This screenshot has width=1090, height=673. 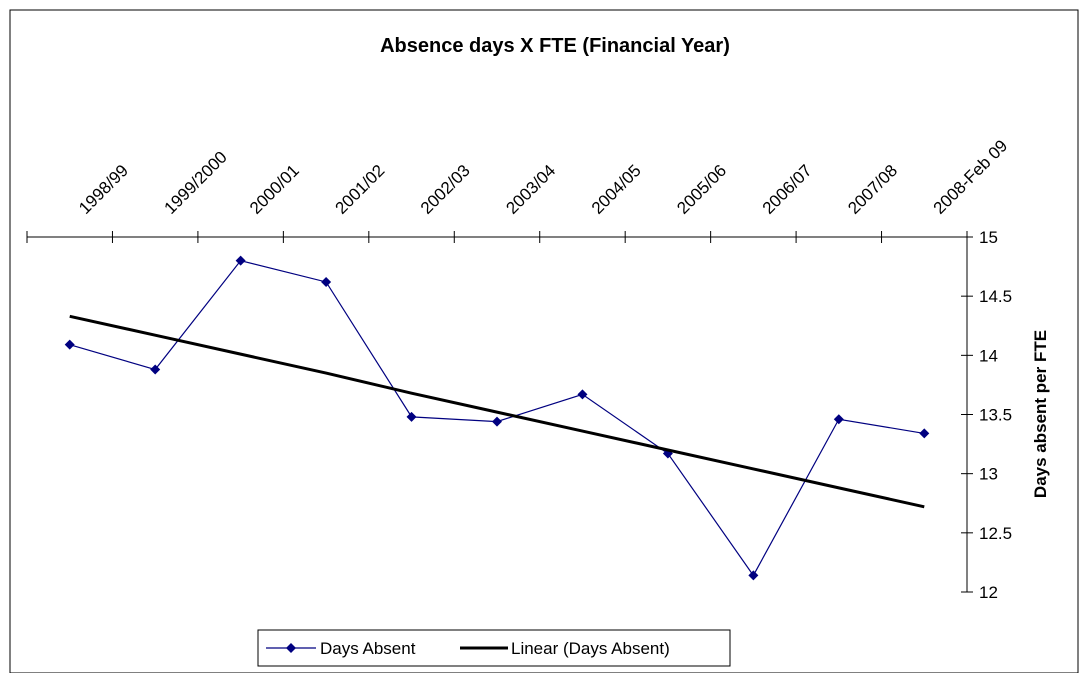 What do you see at coordinates (590, 648) in the screenshot?
I see `legend-label: Linear (Days Absent)` at bounding box center [590, 648].